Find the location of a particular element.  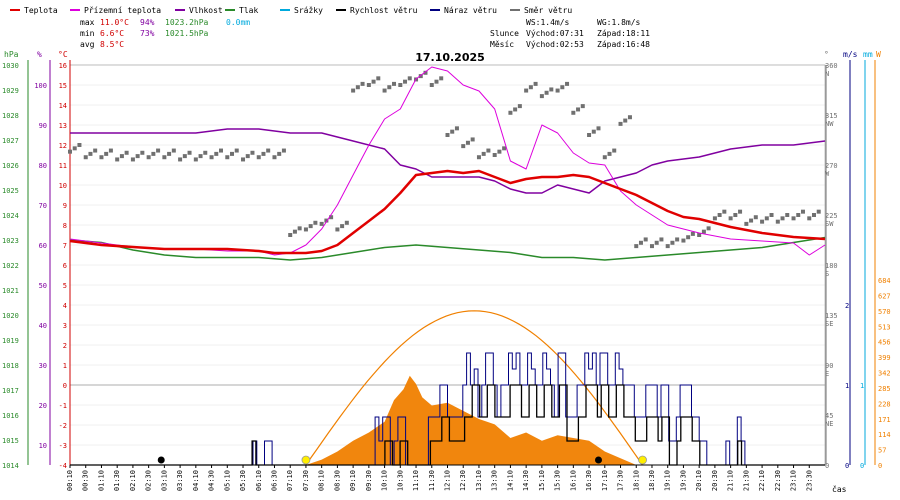

x-tick-label: 18:10 is located at coordinates (636, 480).